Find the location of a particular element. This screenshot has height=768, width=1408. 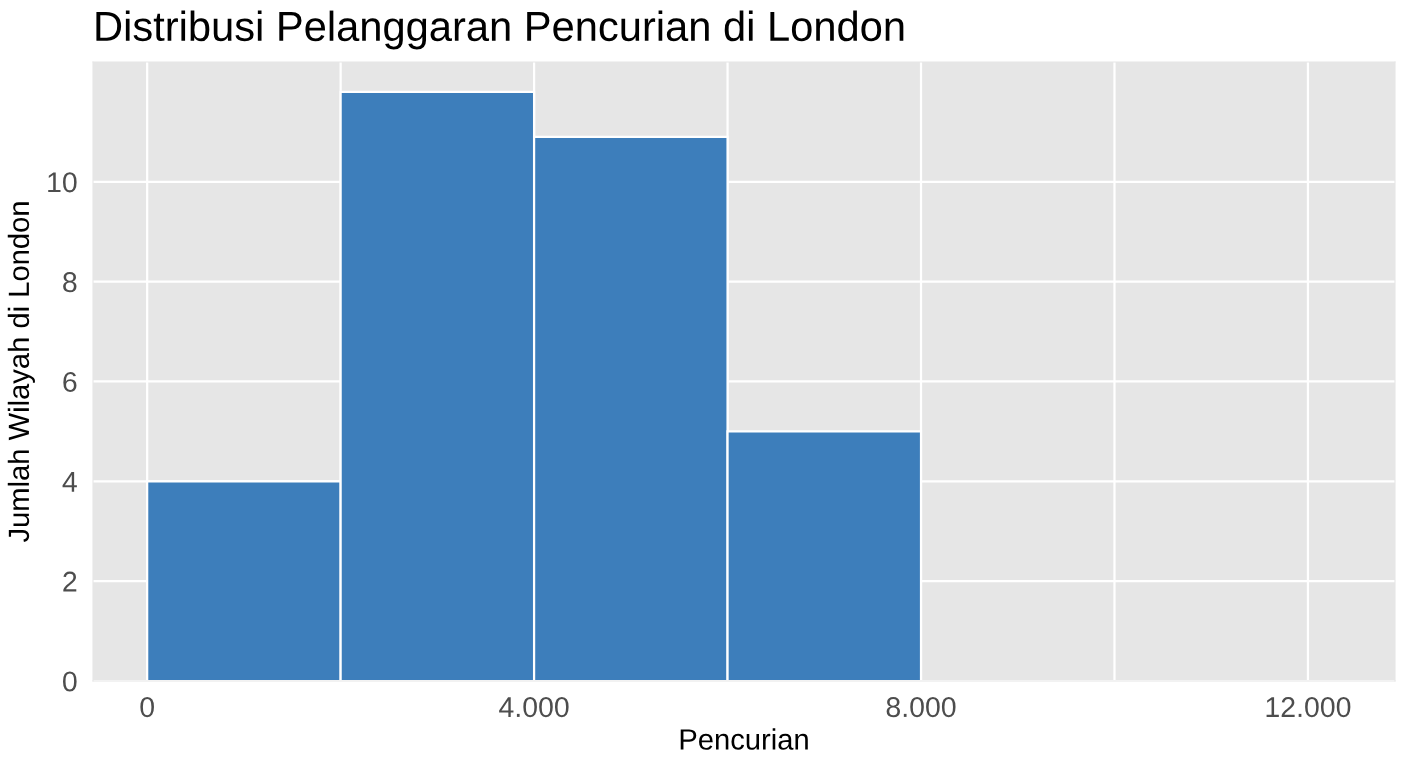

y-tick-label: 4 is located at coordinates (69, 482).